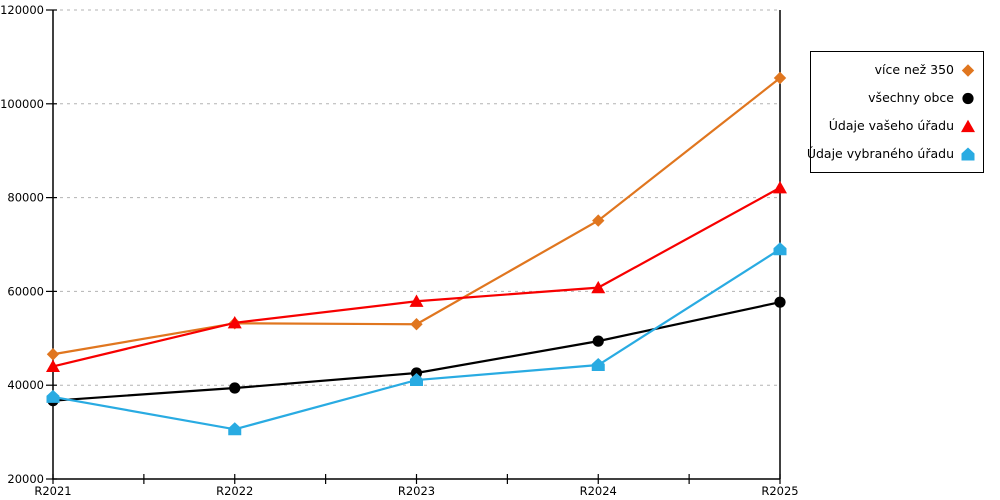 This screenshot has width=1000, height=500. I want to click on legend-entry: více než 350, so click(895, 70).